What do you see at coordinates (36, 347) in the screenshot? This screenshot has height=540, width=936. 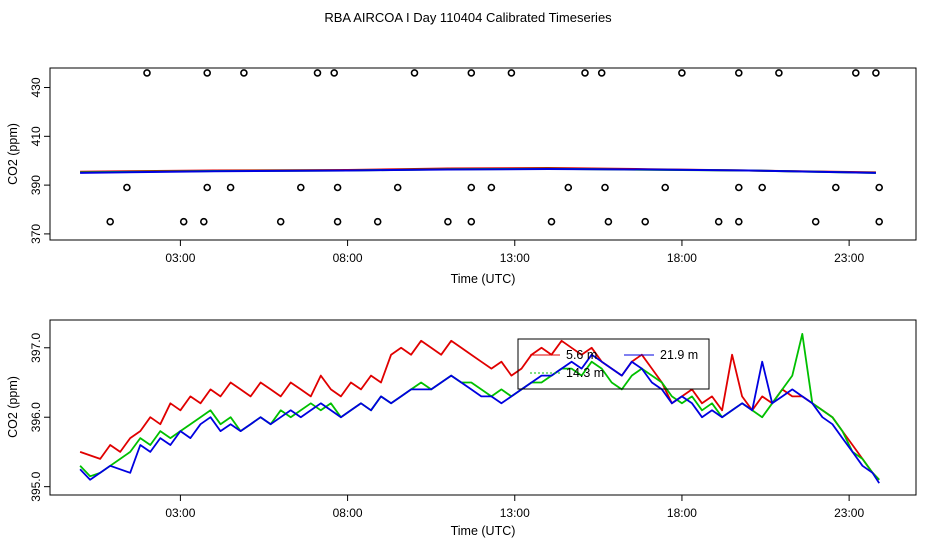 I see `y-tick-label: 397.0` at bounding box center [36, 347].